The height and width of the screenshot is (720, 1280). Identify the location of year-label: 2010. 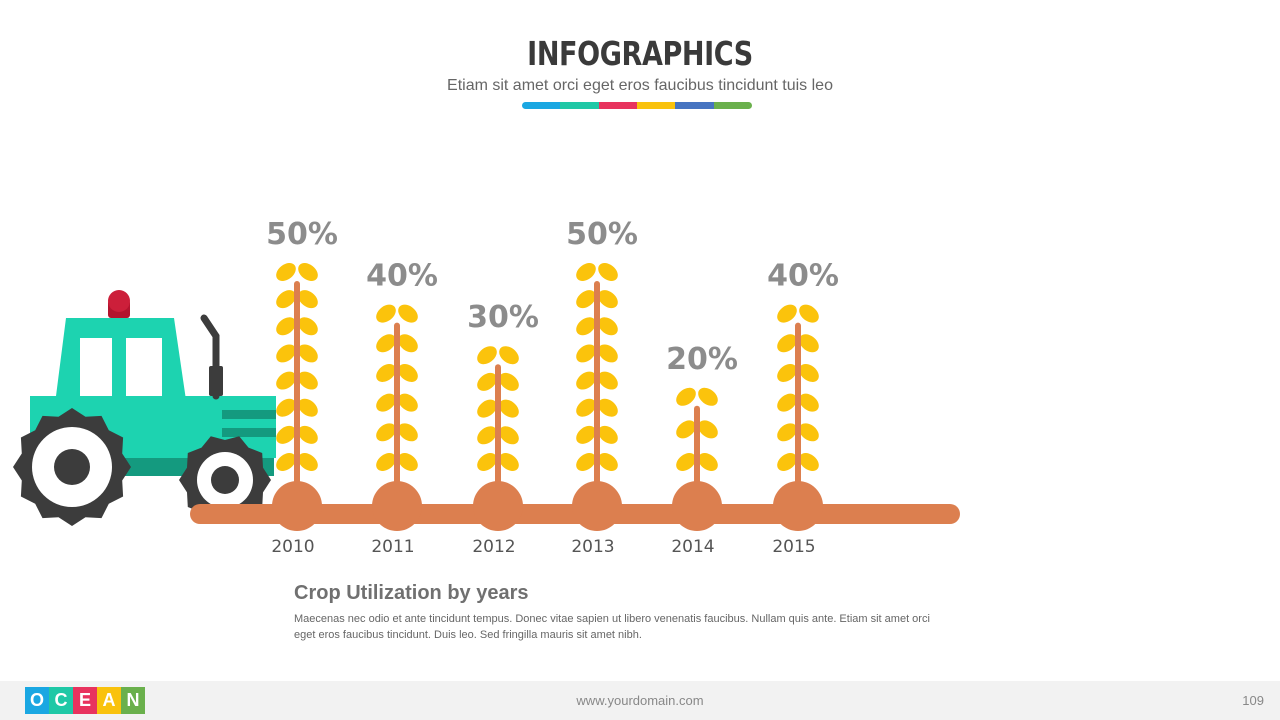
(292, 547).